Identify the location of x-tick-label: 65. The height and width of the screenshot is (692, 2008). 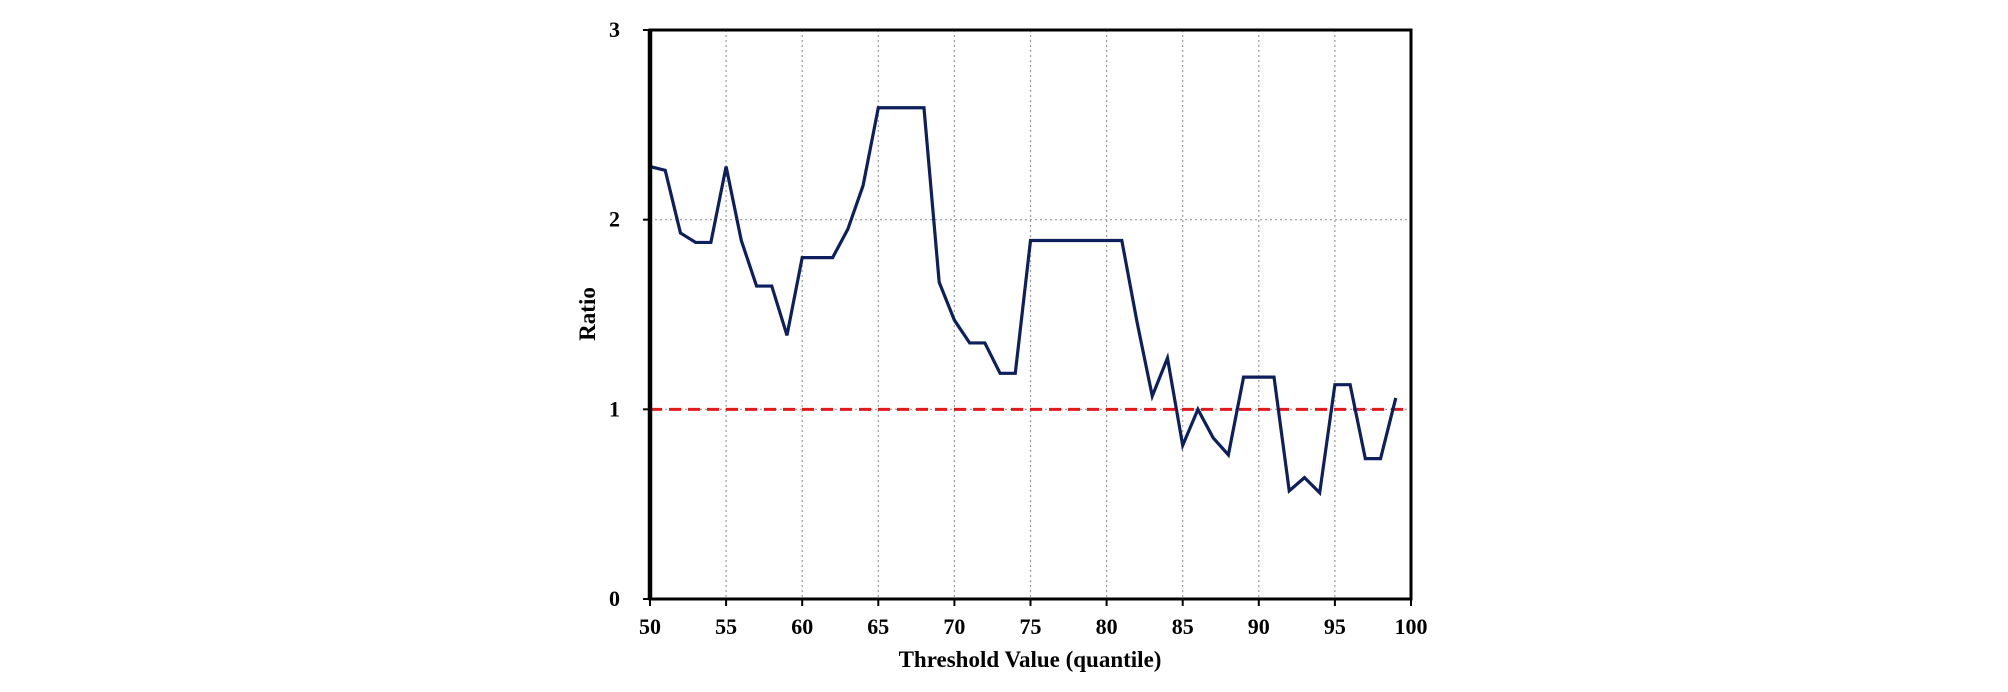
(878, 626).